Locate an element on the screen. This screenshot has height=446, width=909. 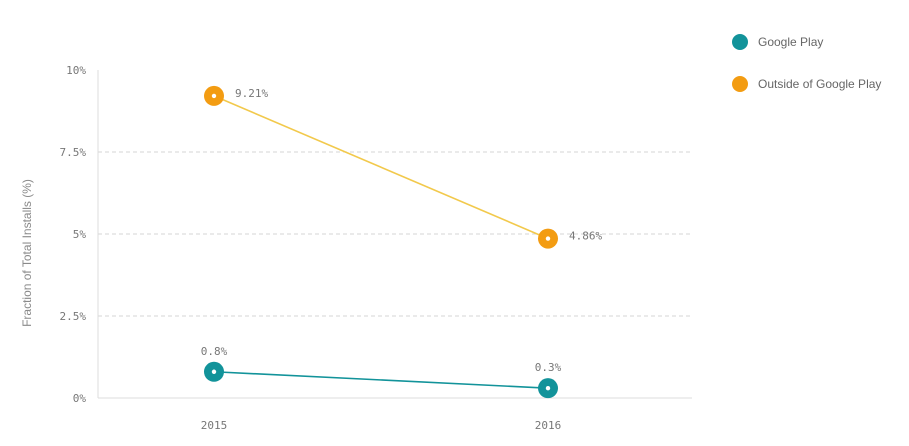
x-tick-label: 2016 is located at coordinates (548, 425).